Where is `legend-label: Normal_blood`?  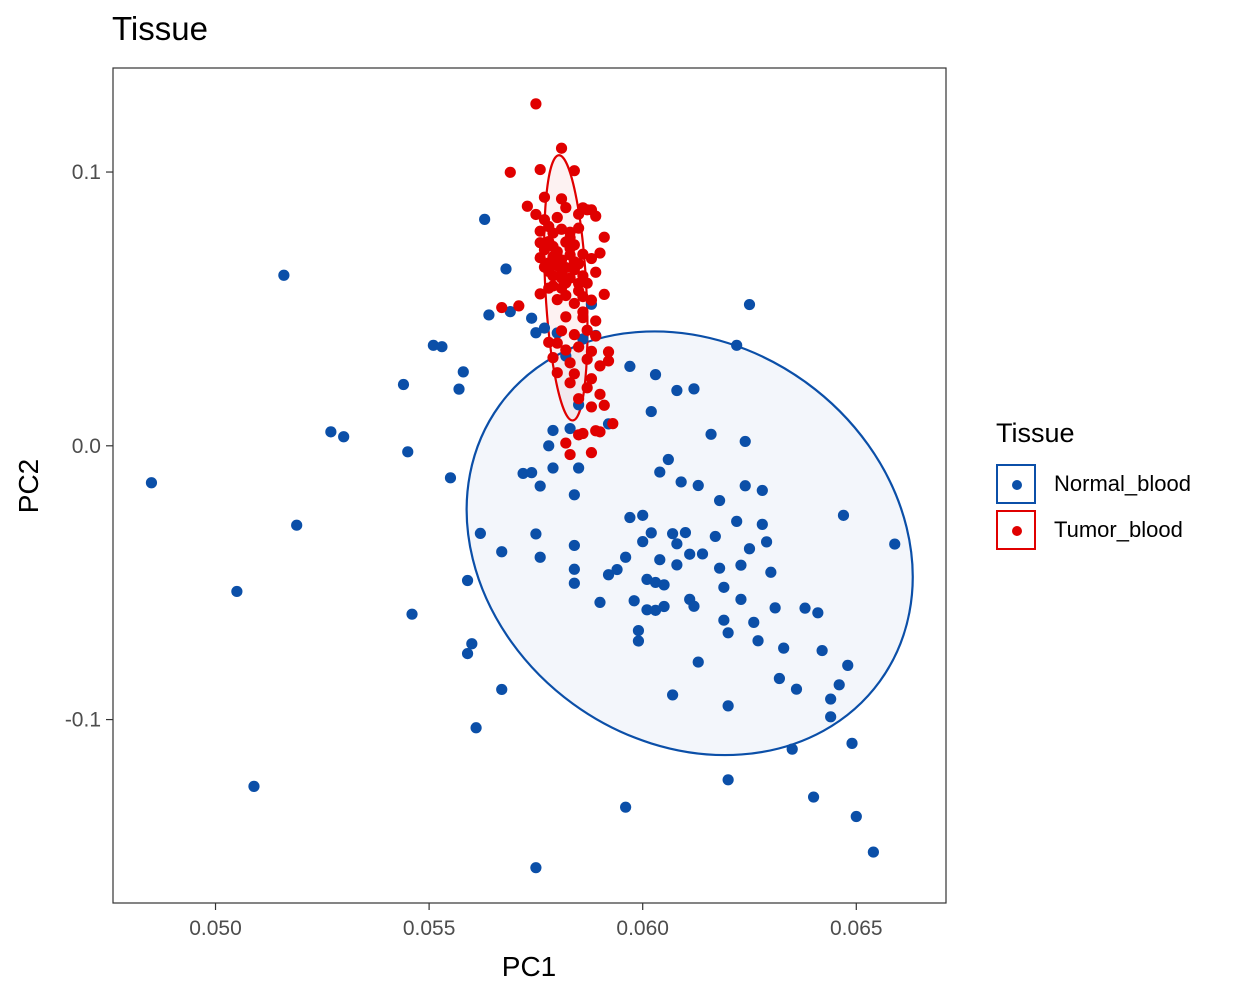 legend-label: Normal_blood is located at coordinates (1122, 483).